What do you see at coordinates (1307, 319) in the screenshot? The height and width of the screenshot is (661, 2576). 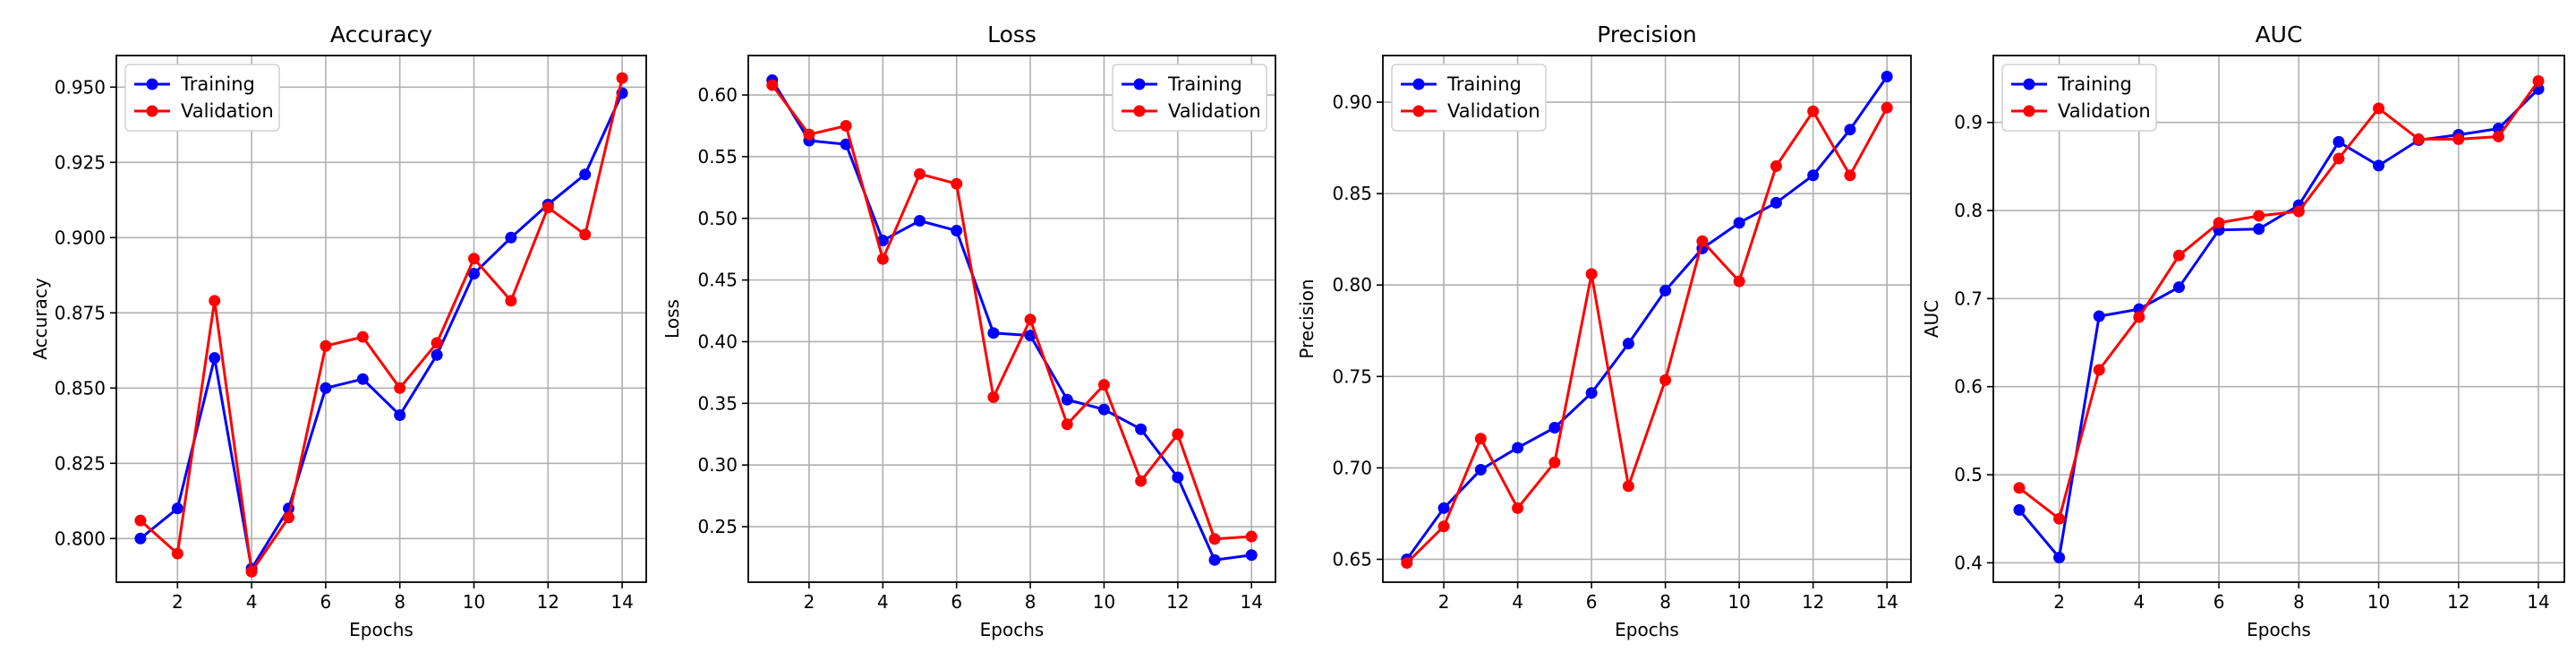 I see `panel-precision-ylabel: Precision` at bounding box center [1307, 319].